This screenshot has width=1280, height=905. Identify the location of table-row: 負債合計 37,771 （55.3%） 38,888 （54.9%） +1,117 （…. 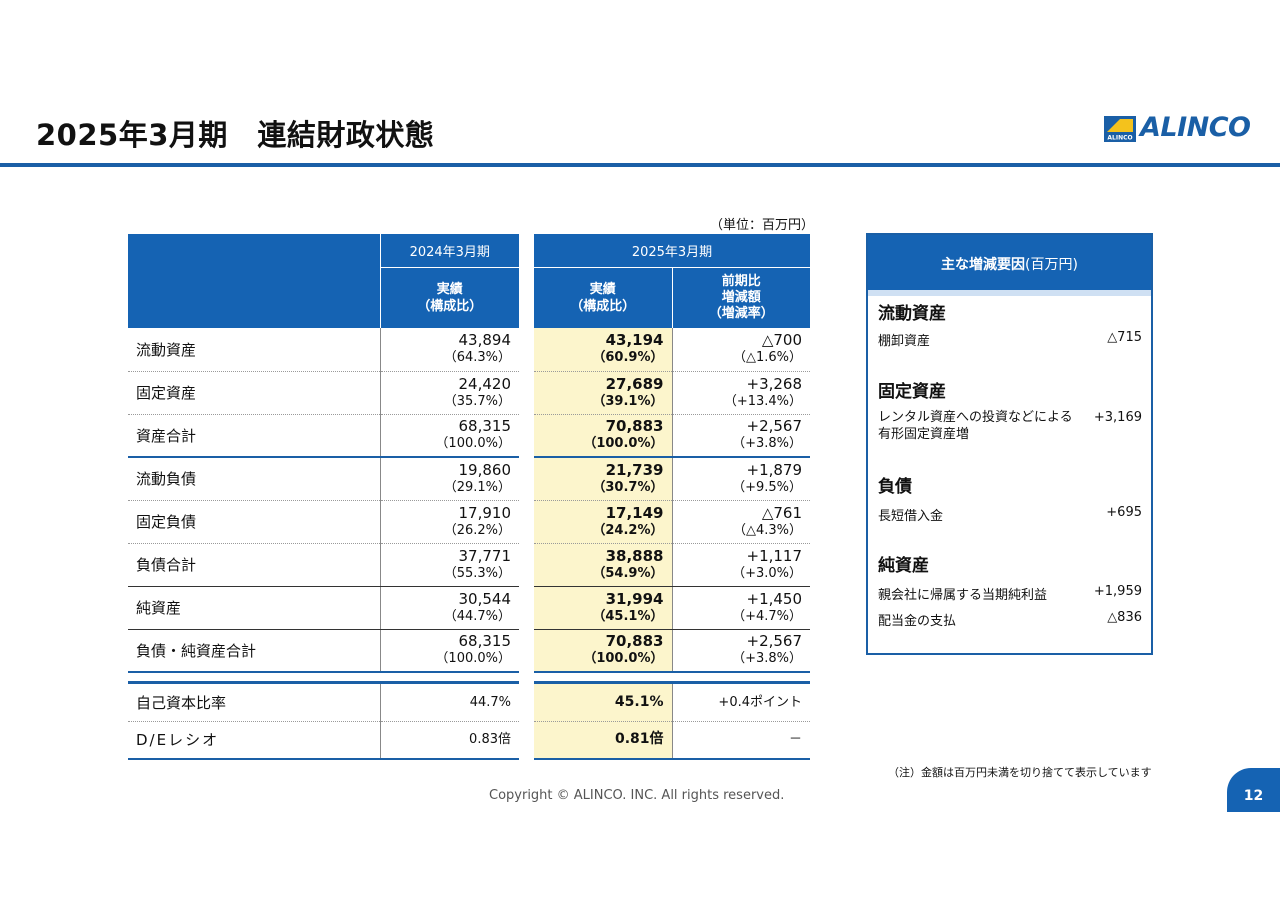
(469, 565).